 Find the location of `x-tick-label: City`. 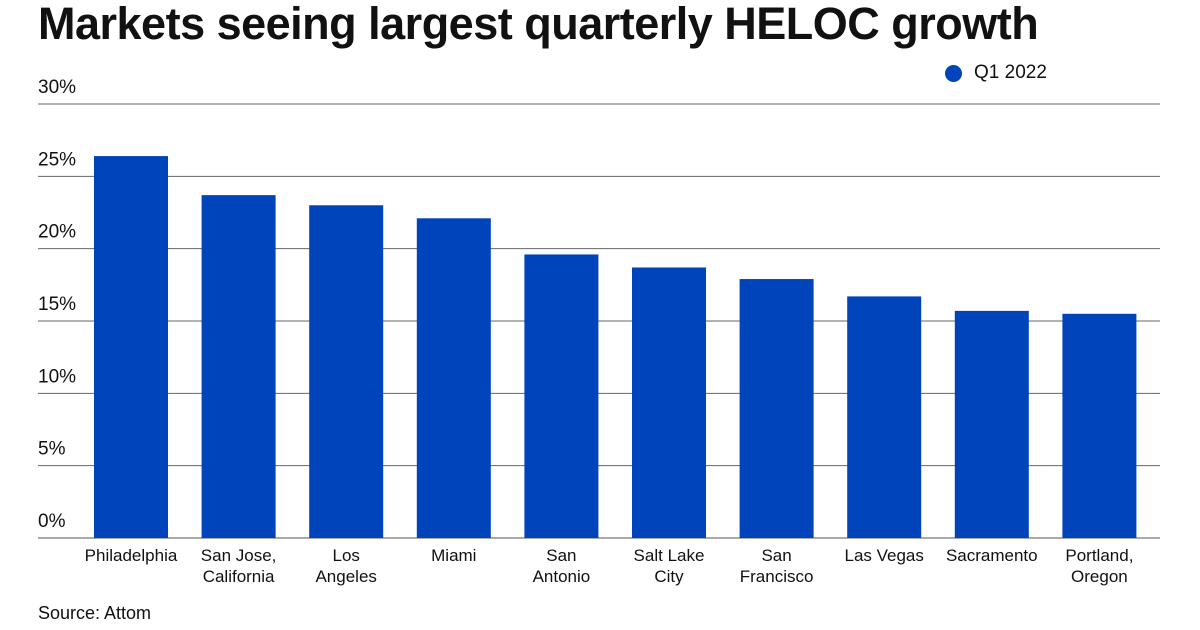

x-tick-label: City is located at coordinates (669, 576).